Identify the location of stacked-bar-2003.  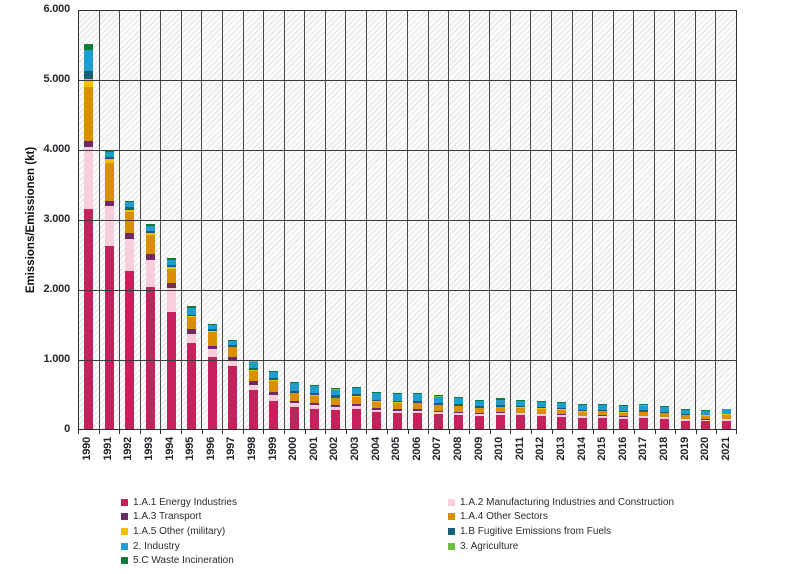
(356, 407).